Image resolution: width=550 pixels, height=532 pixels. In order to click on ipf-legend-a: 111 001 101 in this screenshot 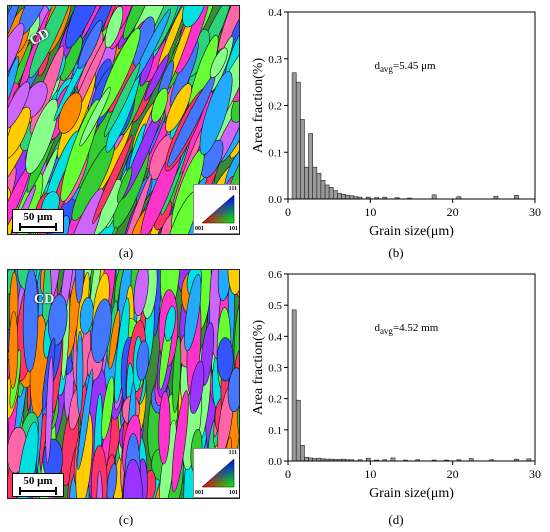, I will do `click(216, 209)`.